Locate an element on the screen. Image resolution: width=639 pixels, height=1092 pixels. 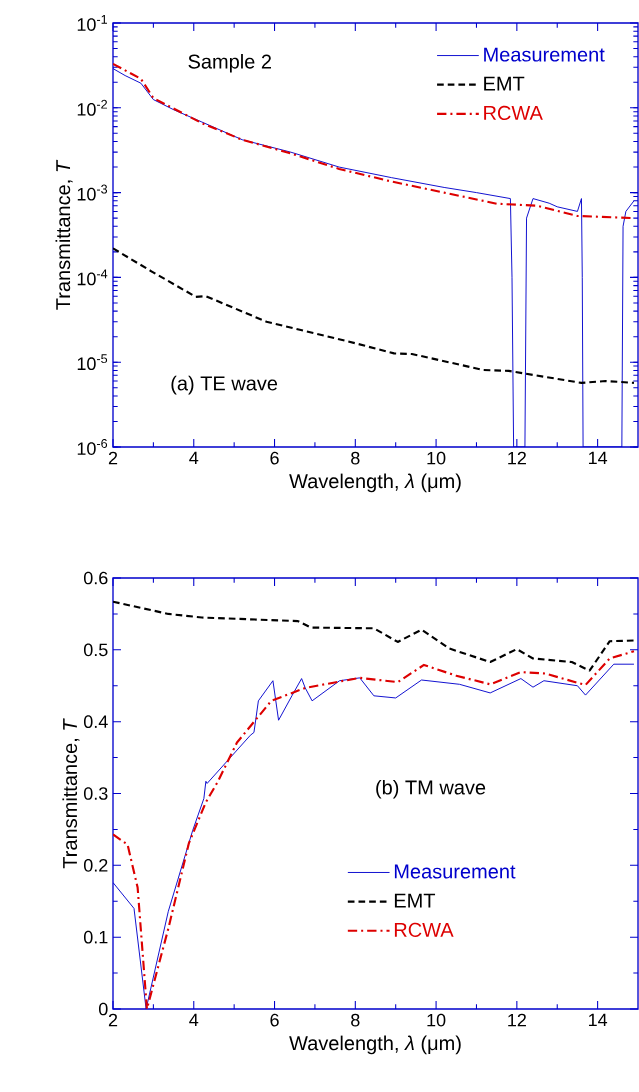
annotation: Sample 2 is located at coordinates (229, 63).